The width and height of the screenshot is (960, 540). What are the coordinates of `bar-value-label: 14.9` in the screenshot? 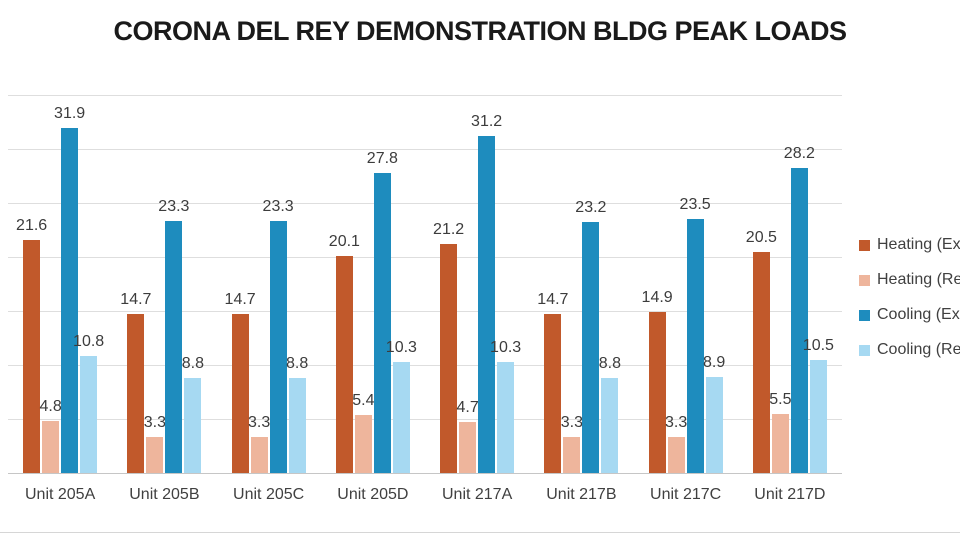 It's located at (657, 298).